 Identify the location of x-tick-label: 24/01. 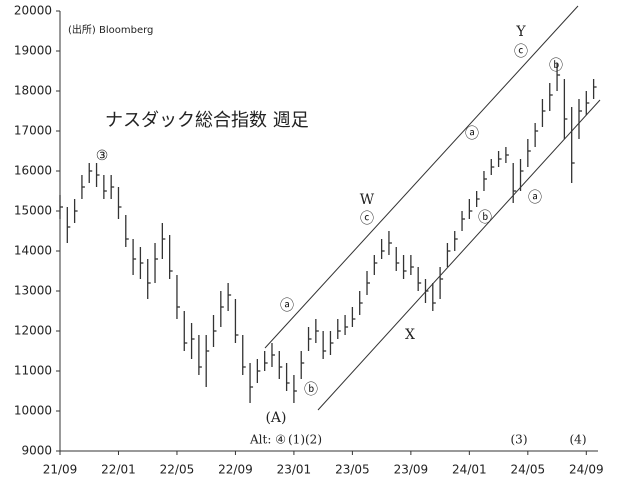
(469, 470).